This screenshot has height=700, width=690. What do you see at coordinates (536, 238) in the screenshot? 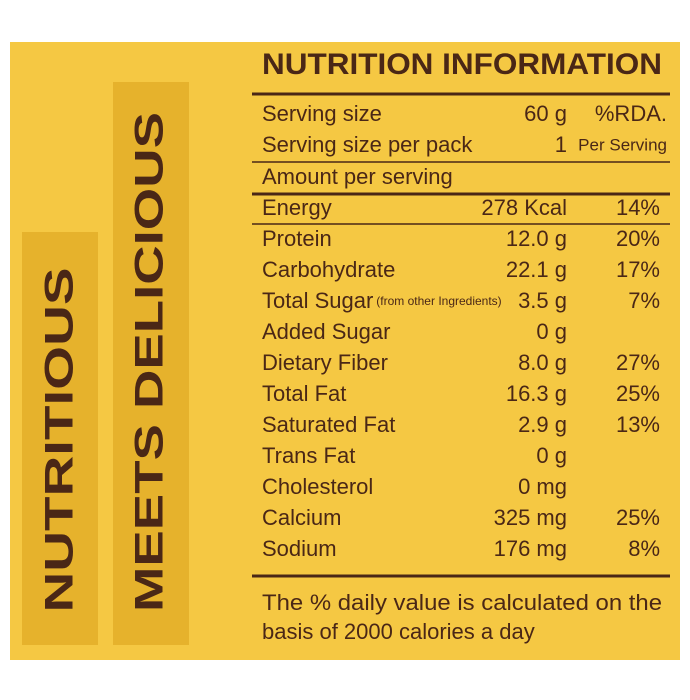
I see `nutrient-amount: 12.0 g` at bounding box center [536, 238].